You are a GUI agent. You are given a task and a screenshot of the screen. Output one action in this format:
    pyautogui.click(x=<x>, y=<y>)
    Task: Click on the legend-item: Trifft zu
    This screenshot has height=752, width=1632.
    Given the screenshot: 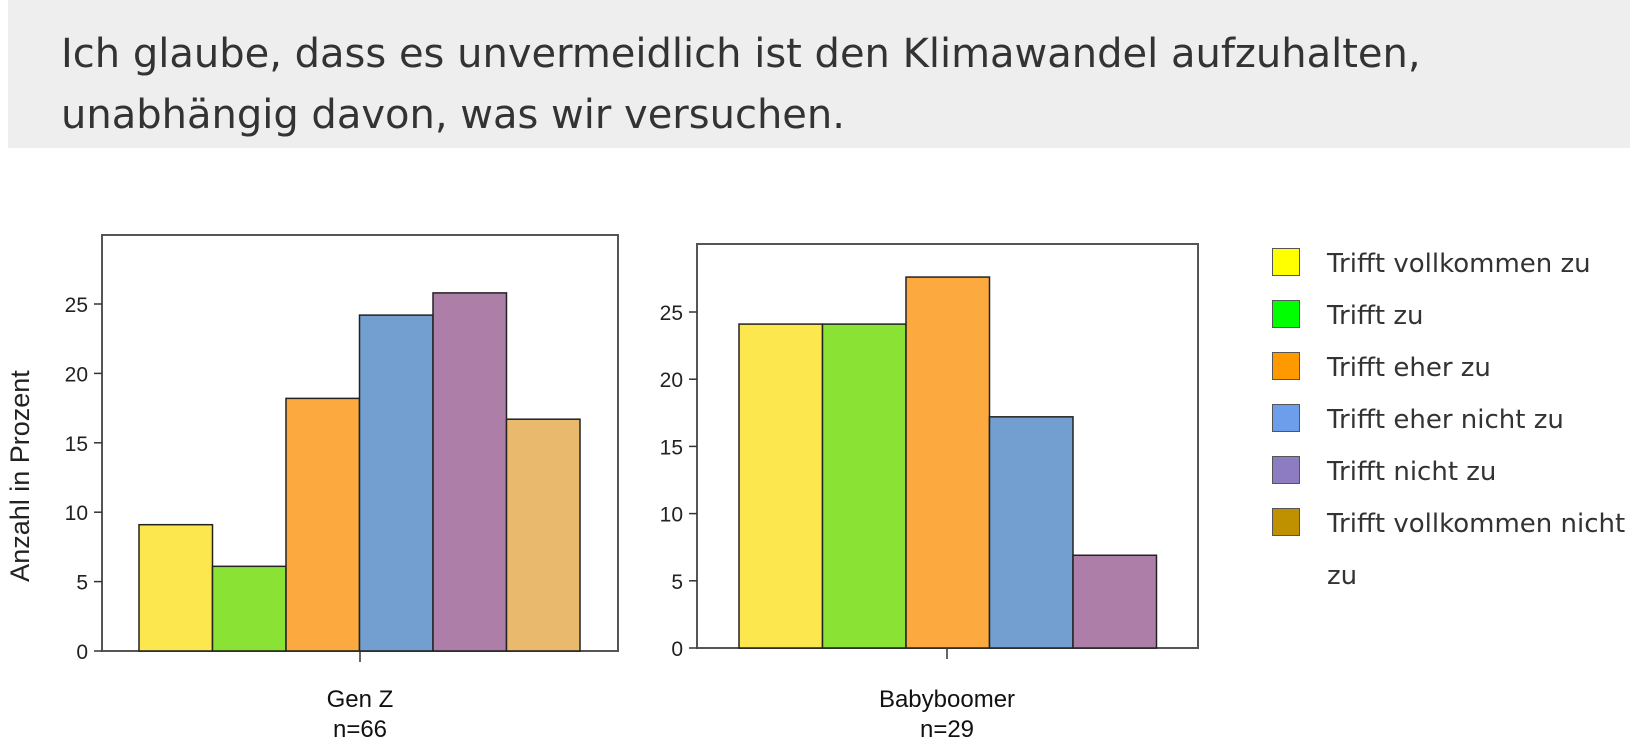 What is the action you would take?
    pyautogui.click(x=1450, y=308)
    